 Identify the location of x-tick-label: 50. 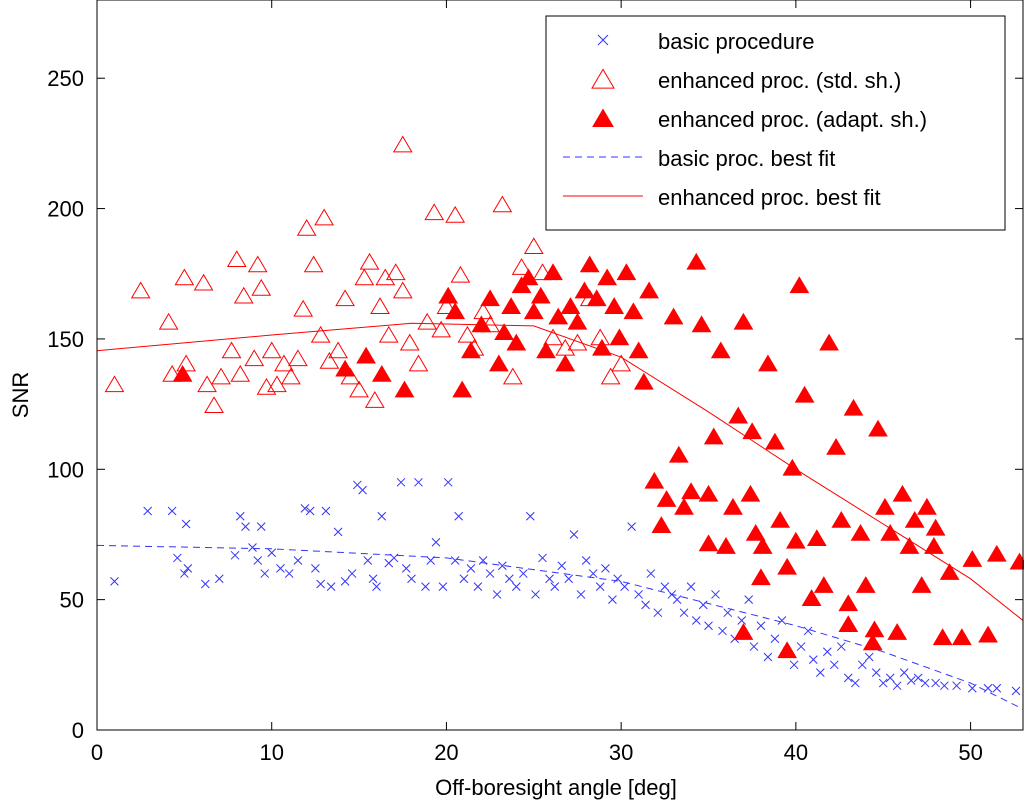
(970, 752).